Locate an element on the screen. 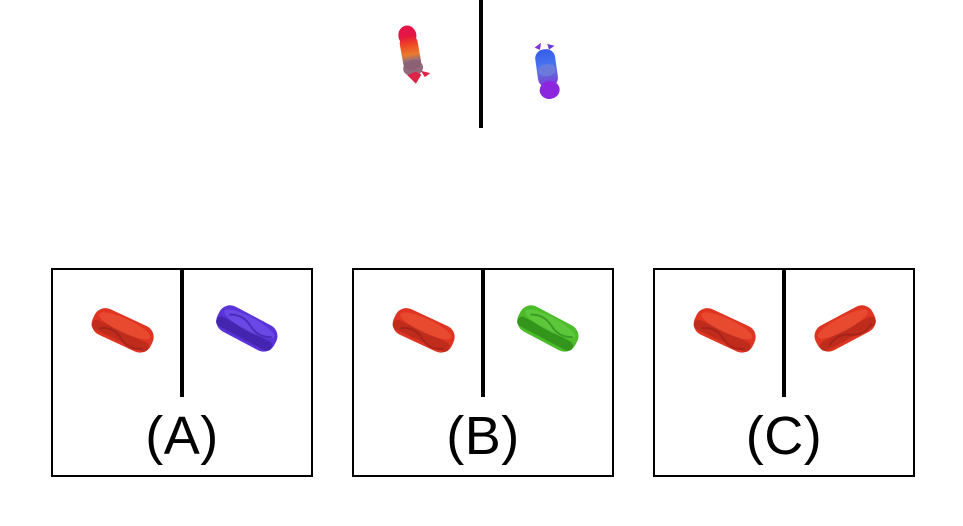 The height and width of the screenshot is (526, 963). option-a-divider is located at coordinates (182, 333).